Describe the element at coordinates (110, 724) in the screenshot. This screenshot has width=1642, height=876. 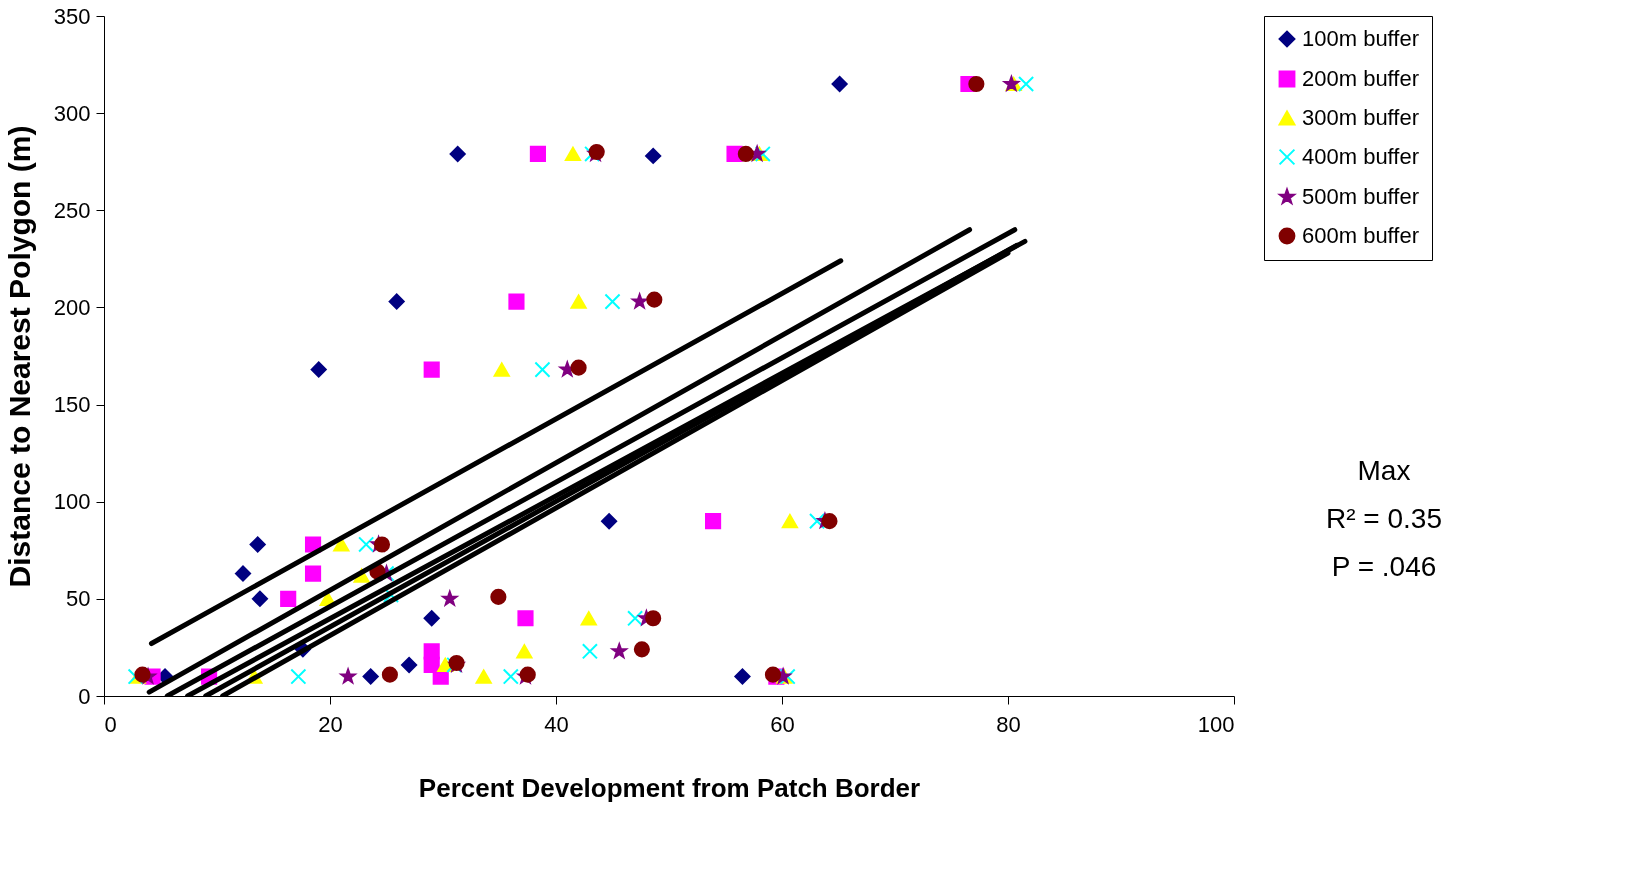
I see `x-tick-label: 0` at that location.